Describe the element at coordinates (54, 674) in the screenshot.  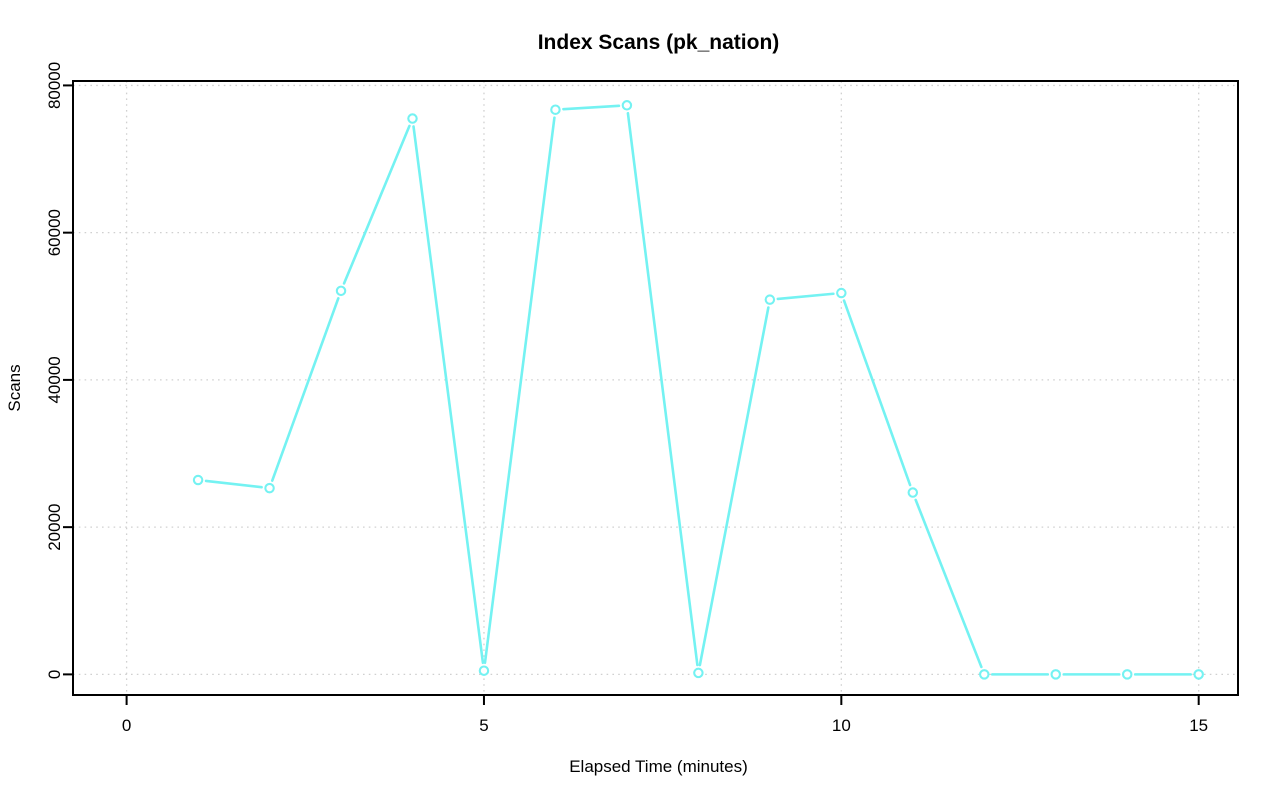
I see `y-tick-label: 0` at that location.